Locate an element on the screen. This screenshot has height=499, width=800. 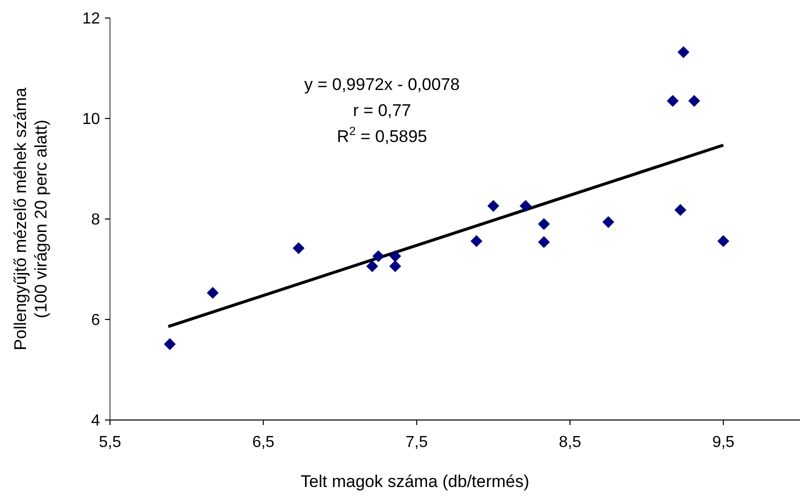
x-tick-label: 8,5 is located at coordinates (570, 442).